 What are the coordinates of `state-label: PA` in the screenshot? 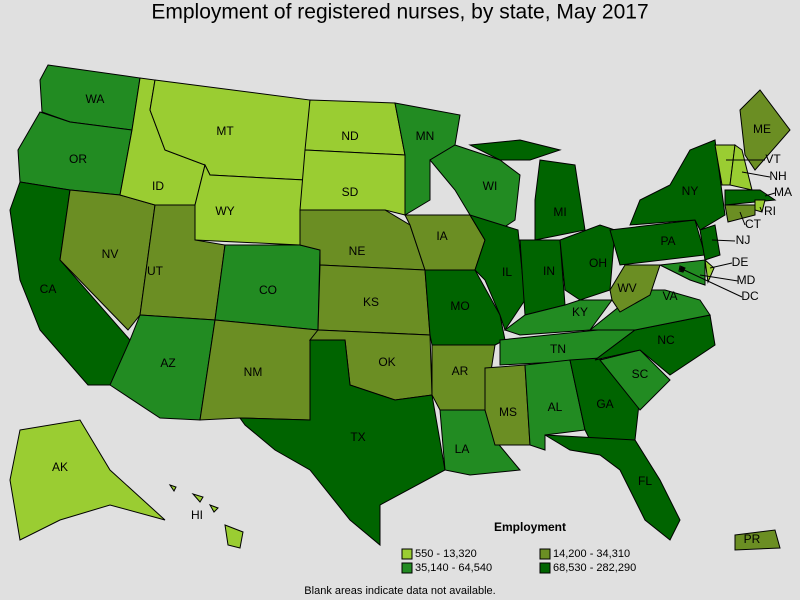 It's located at (667, 241).